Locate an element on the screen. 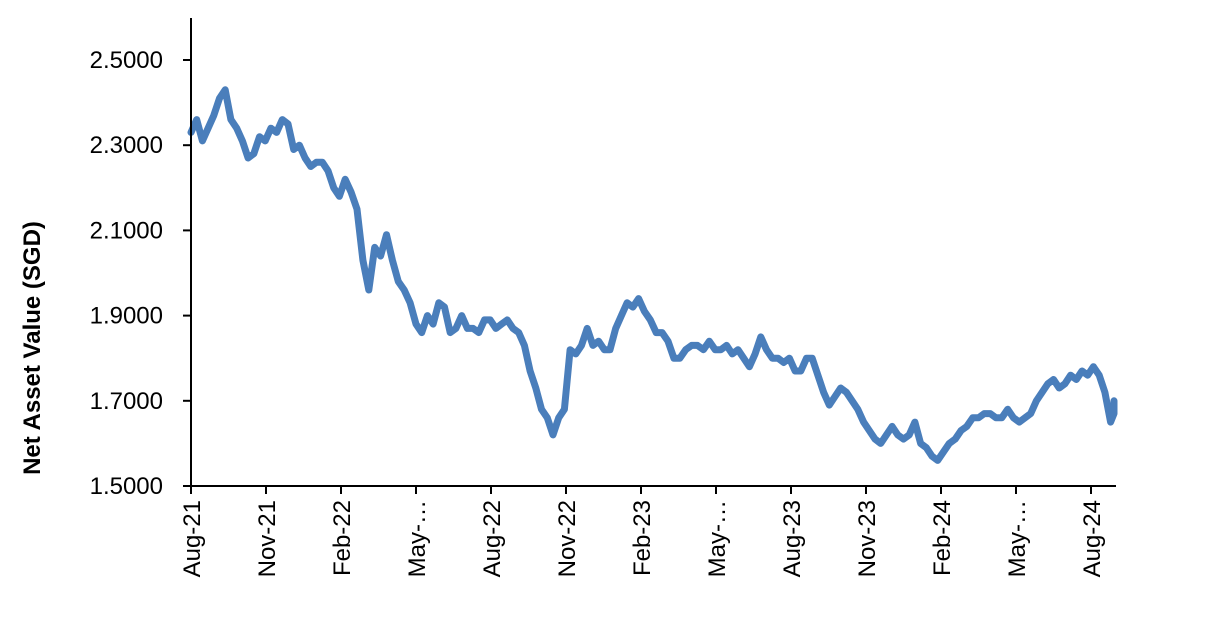 The image size is (1213, 619). y-axis-ticks: 1.5000 1.7000 1.9000 2.1000 2.3000 2.5000 is located at coordinates (140, 273).